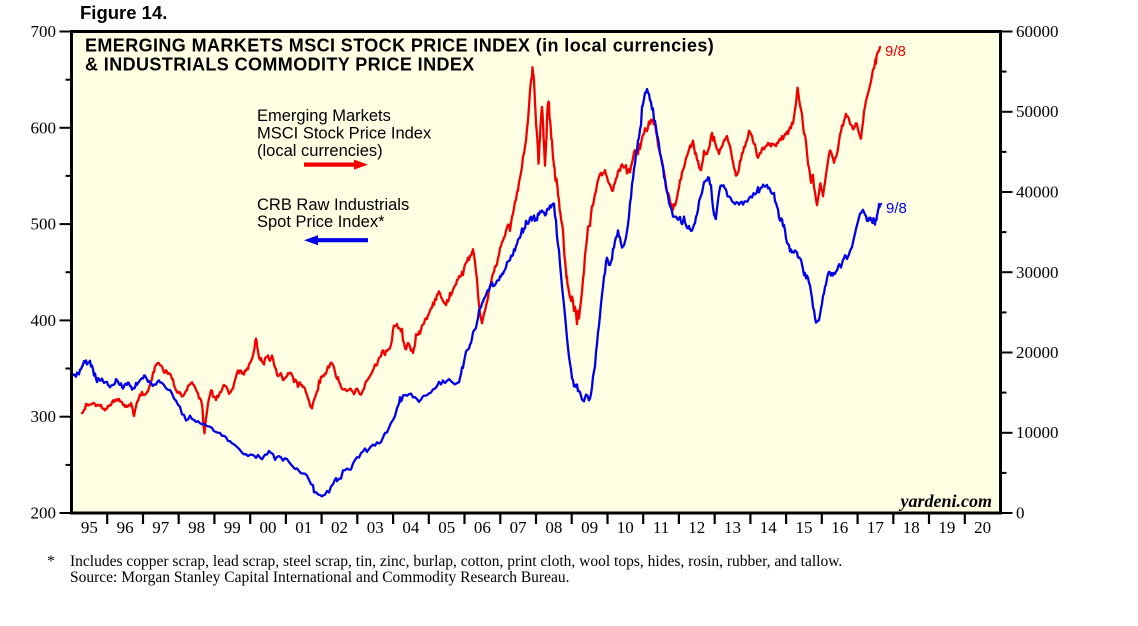 Image resolution: width=1138 pixels, height=626 pixels. Describe the element at coordinates (1037, 272) in the screenshot. I see `svg-text: 30000` at that location.